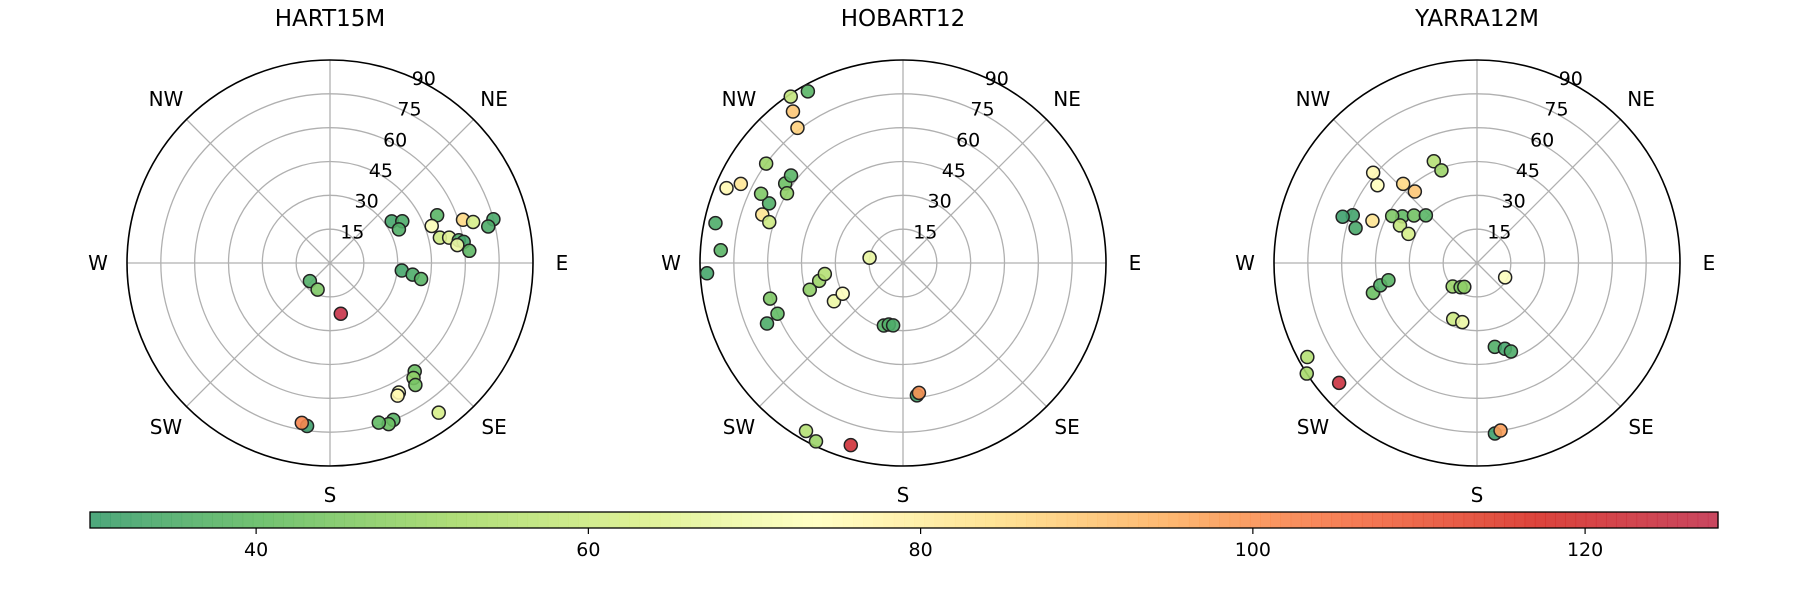  What do you see at coordinates (739, 99) in the screenshot?
I see `direction-label-nw: NW` at bounding box center [739, 99].